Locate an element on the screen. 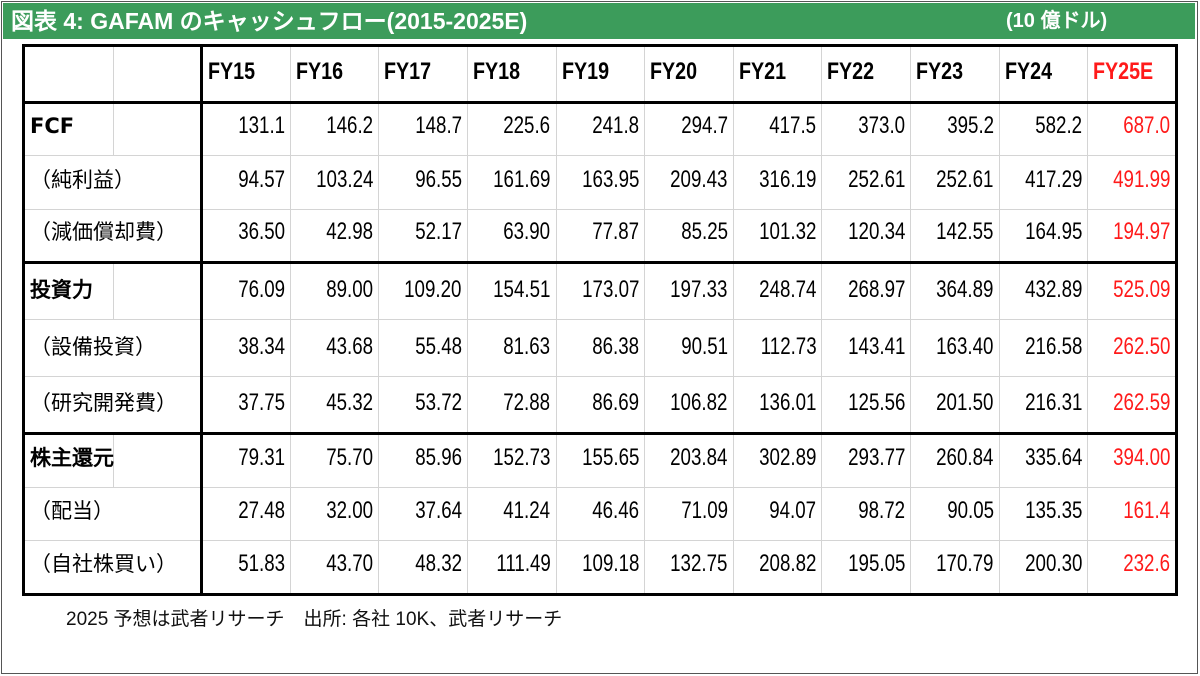 The image size is (1200, 676). row-label: （自社株買い） is located at coordinates (103, 563).